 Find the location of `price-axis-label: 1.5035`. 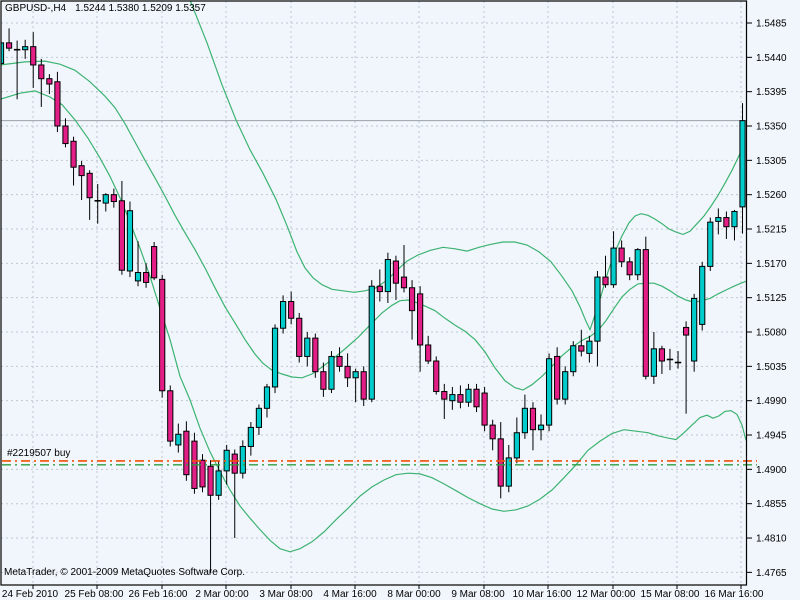

price-axis-label: 1.5035 is located at coordinates (771, 367).